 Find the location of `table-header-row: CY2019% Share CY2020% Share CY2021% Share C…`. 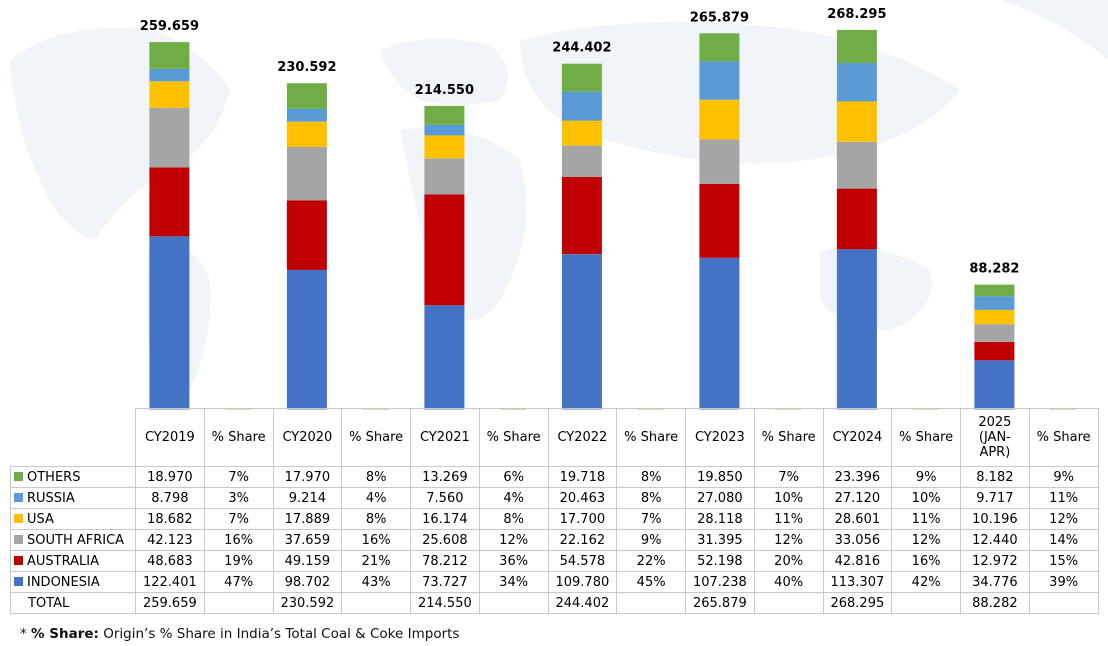

table-header-row: CY2019% Share CY2020% Share CY2021% Share C… is located at coordinates (554, 437).